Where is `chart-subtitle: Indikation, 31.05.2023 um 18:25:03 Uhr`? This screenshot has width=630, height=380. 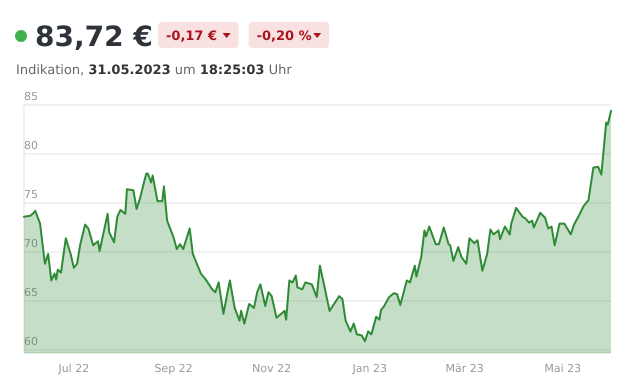 chart-subtitle: Indikation, 31.05.2023 um 18:25:03 Uhr is located at coordinates (154, 70).